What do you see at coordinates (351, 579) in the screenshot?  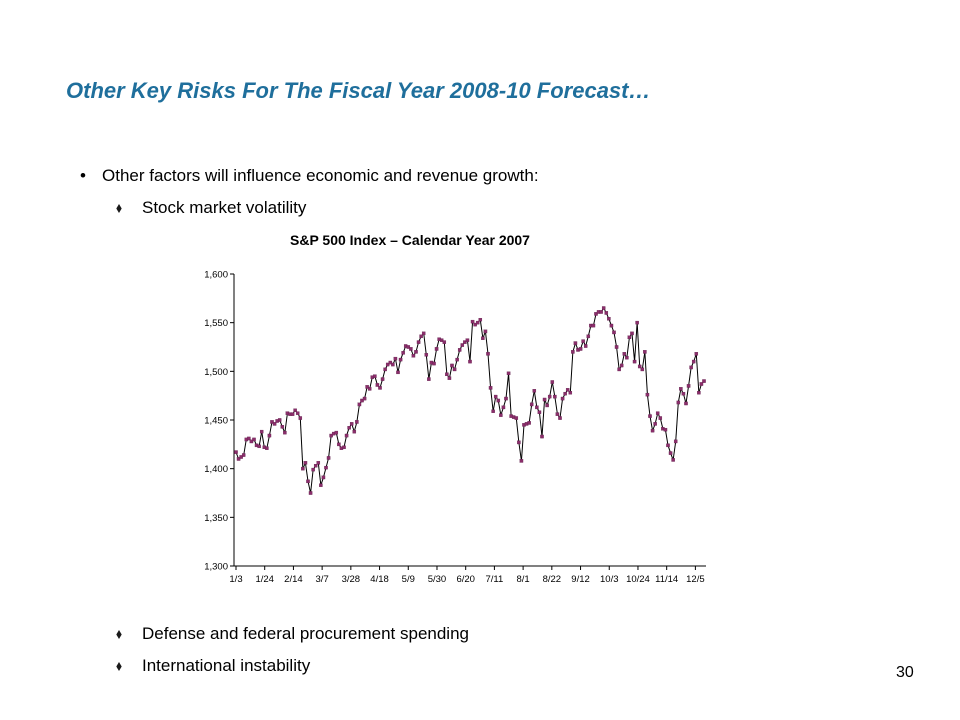 I see `x-tick-label: 3/28` at bounding box center [351, 579].